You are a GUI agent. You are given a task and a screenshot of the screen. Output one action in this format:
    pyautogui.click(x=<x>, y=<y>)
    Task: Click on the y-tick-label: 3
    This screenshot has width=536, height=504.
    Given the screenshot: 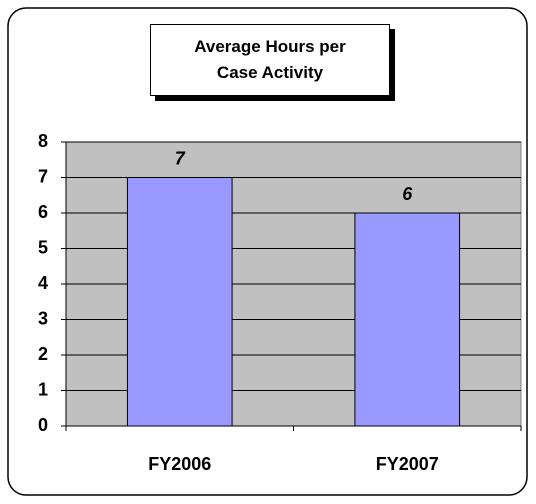 What is the action you would take?
    pyautogui.click(x=43, y=318)
    